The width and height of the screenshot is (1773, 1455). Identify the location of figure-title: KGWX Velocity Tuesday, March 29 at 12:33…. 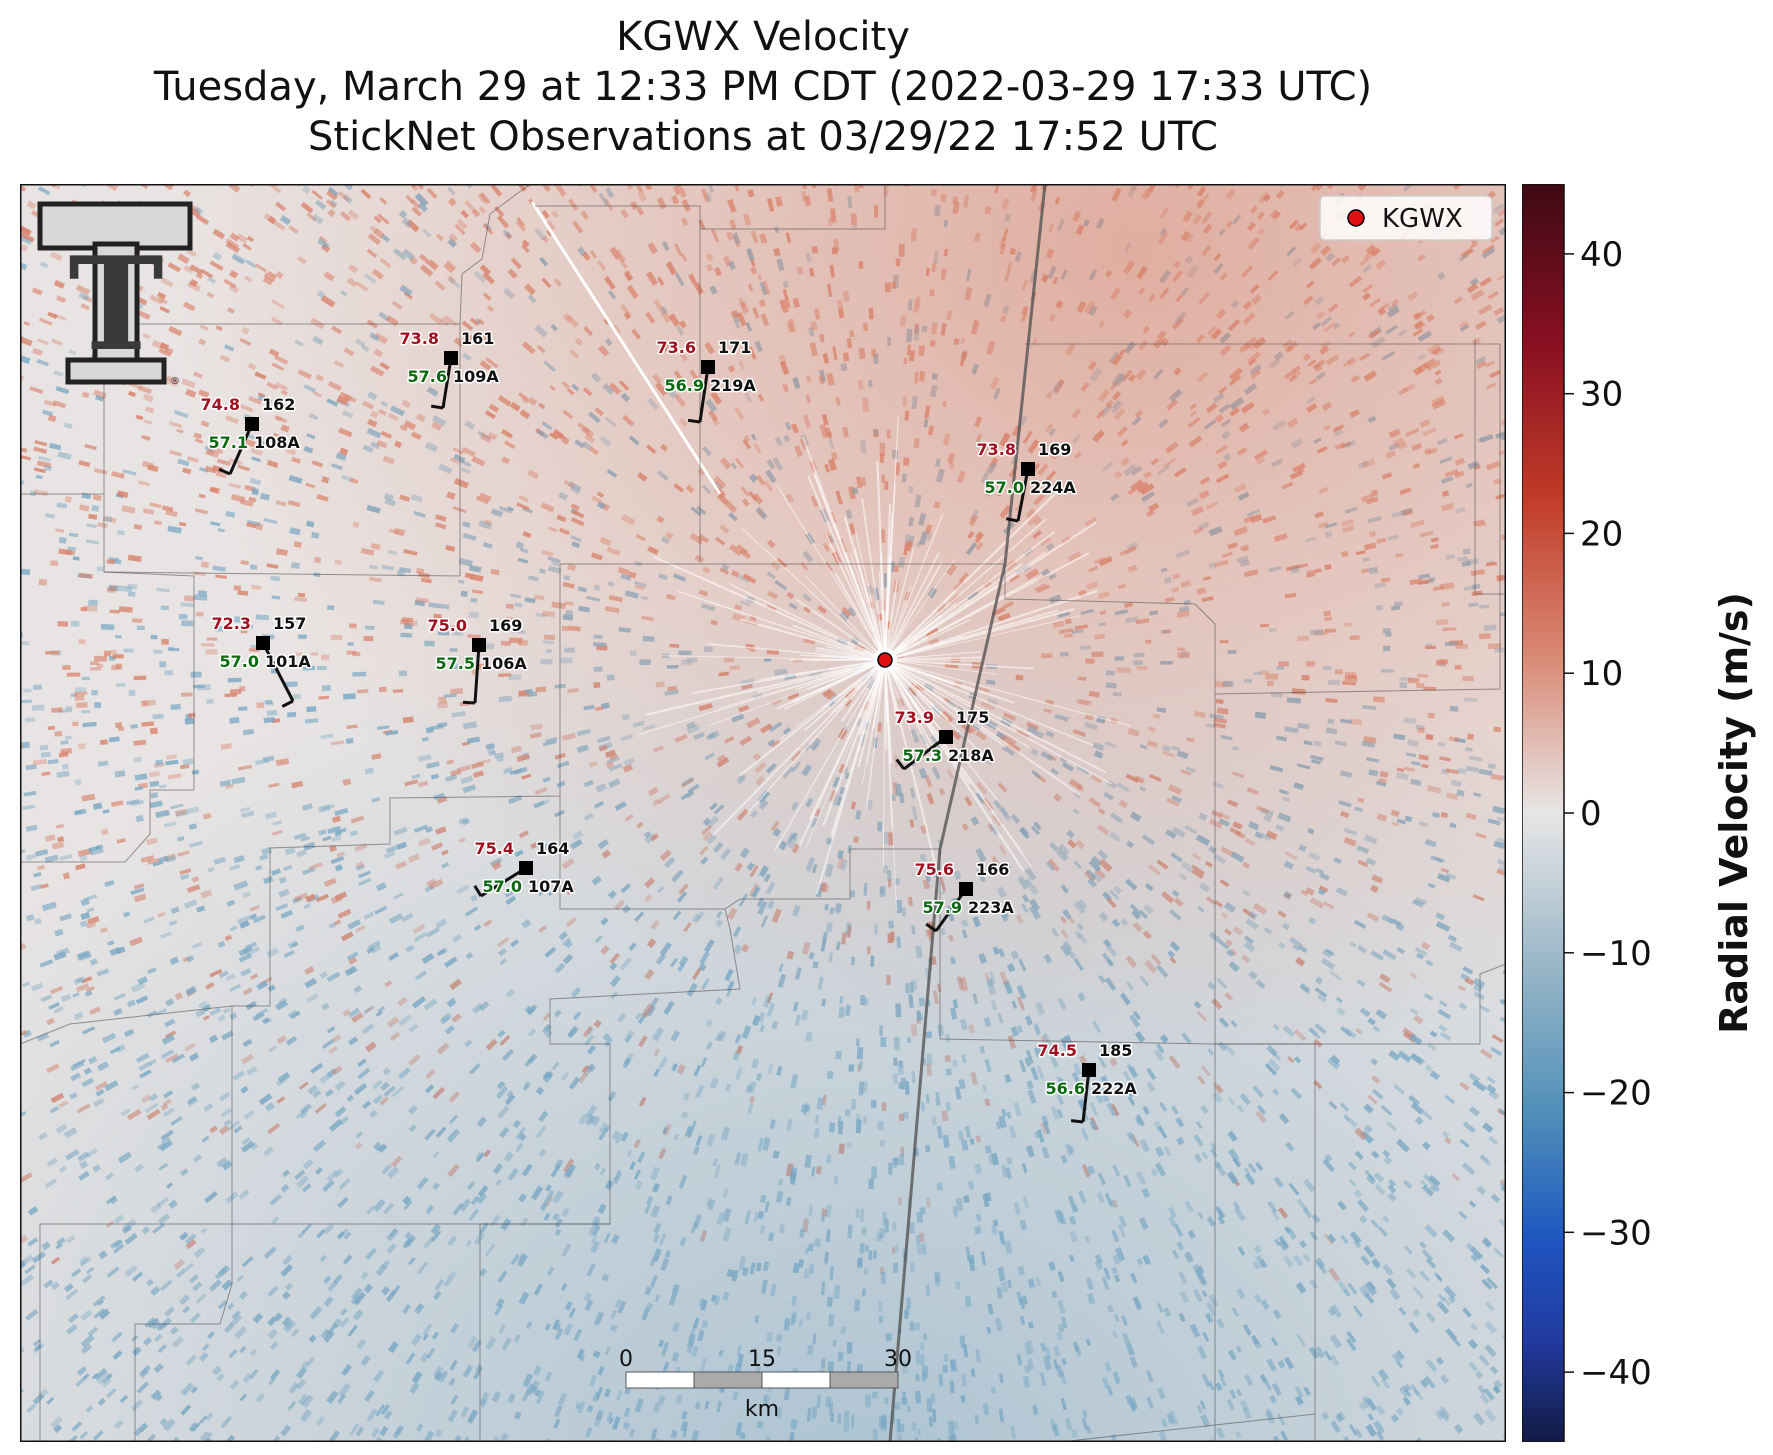
(763, 87).